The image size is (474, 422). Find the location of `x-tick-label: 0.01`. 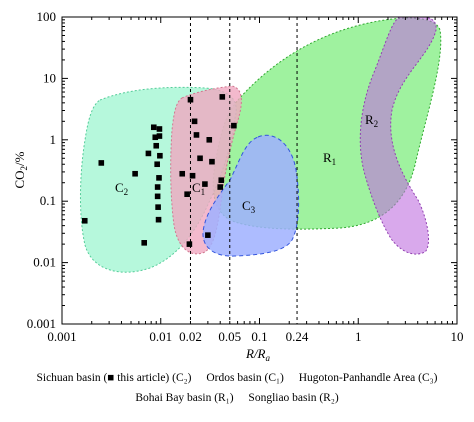

x-tick-label: 0.01 is located at coordinates (160, 336).